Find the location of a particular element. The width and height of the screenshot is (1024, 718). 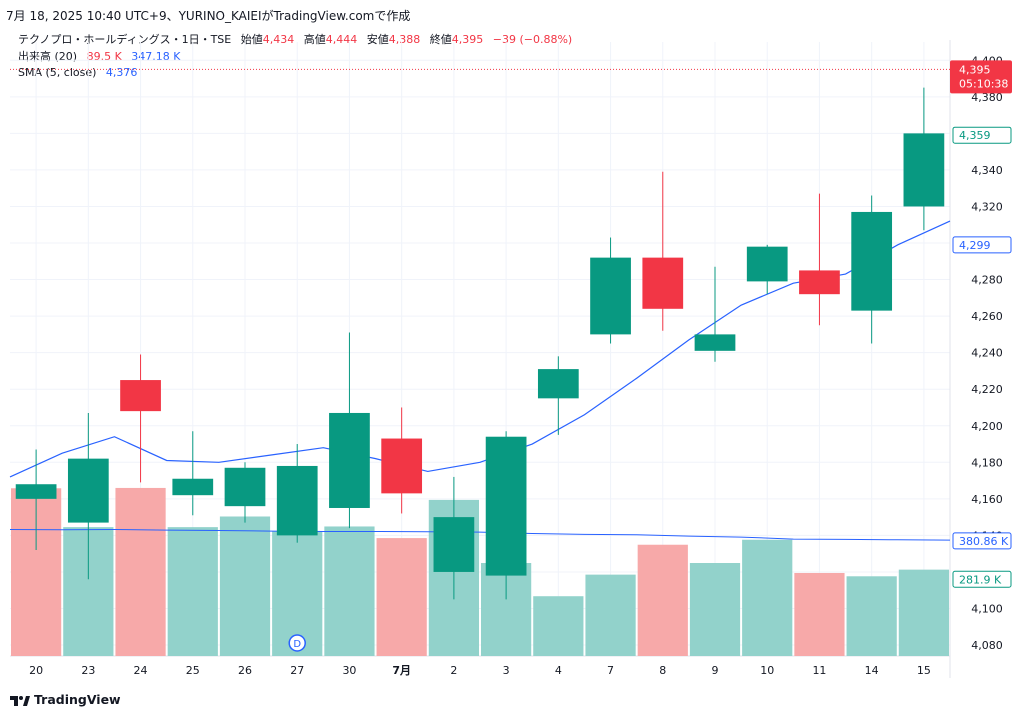

price-scale-badge-value: 4,359 is located at coordinates (975, 135).